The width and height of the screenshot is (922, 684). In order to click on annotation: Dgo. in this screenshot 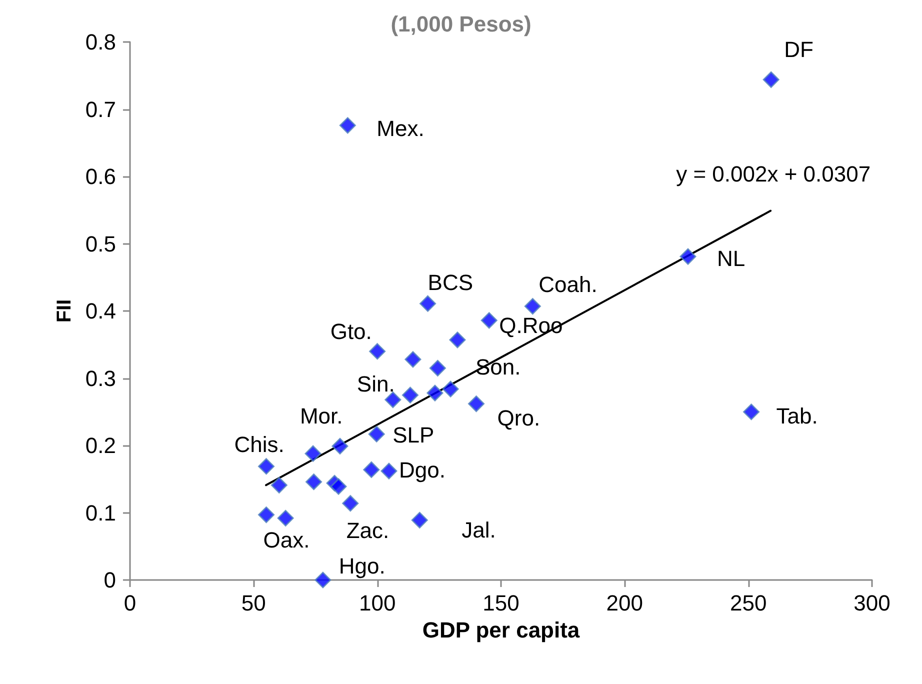, I will do `click(422, 470)`.